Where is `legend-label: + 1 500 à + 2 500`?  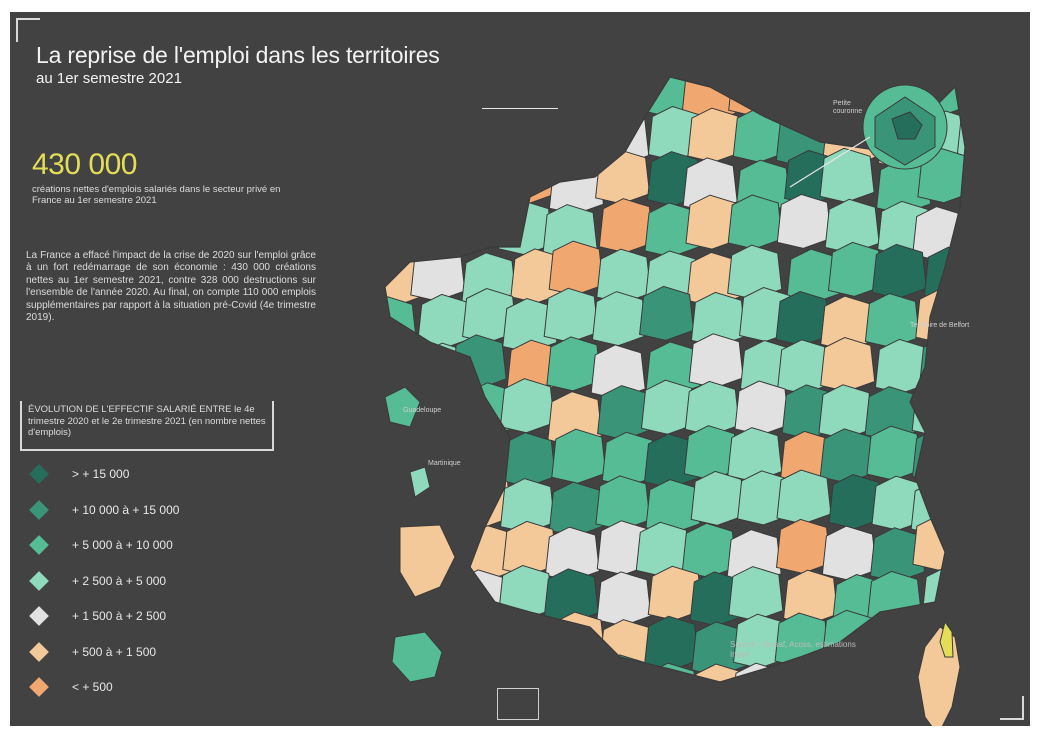 legend-label: + 1 500 à + 2 500 is located at coordinates (119, 616).